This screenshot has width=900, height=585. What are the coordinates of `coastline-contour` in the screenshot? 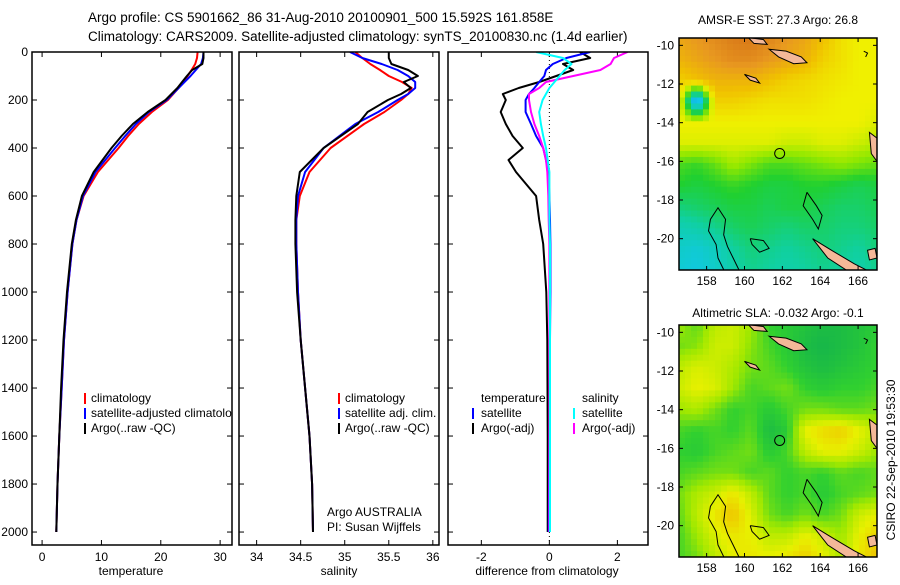 It's located at (866, 54).